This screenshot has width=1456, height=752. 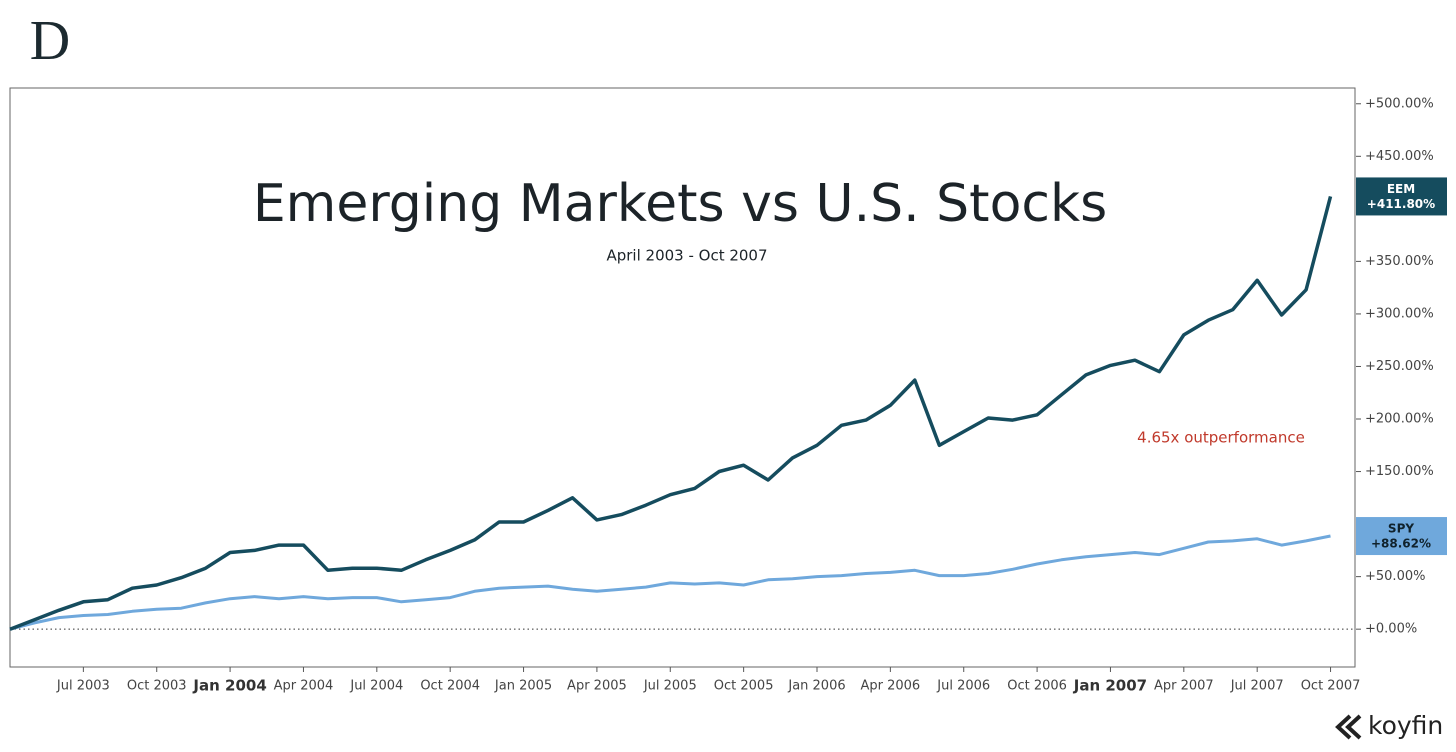 I want to click on y-tick-label: +150.00%, so click(x=1399, y=471).